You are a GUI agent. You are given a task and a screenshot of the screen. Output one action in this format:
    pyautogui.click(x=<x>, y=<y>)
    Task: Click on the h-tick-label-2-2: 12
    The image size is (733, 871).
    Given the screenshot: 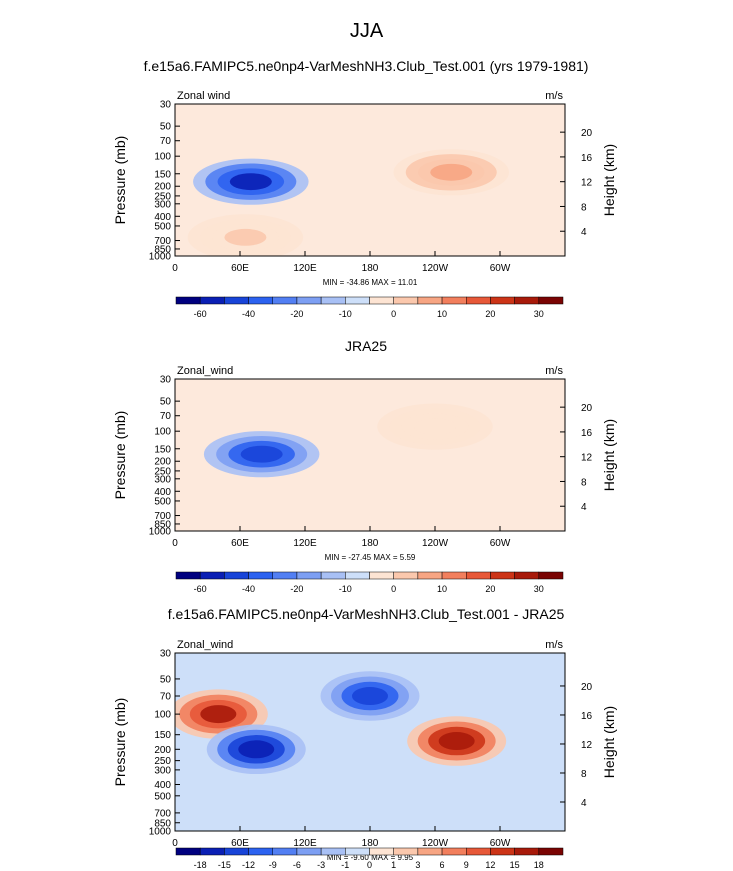 What is the action you would take?
    pyautogui.click(x=587, y=458)
    